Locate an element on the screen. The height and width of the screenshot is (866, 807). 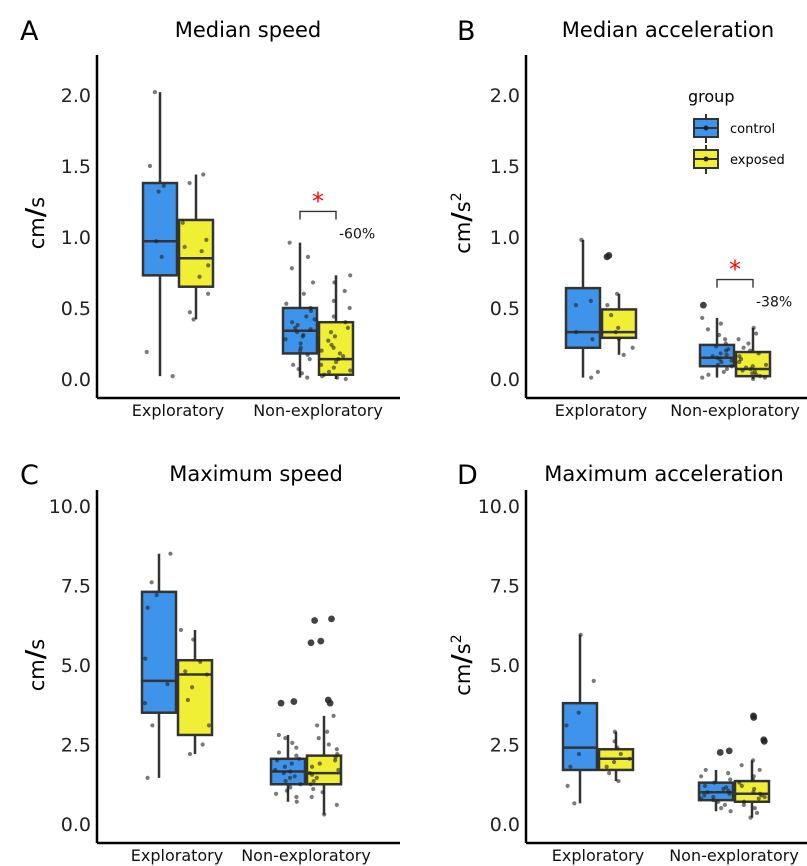
chart-title: Median acceleration is located at coordinates (668, 30).